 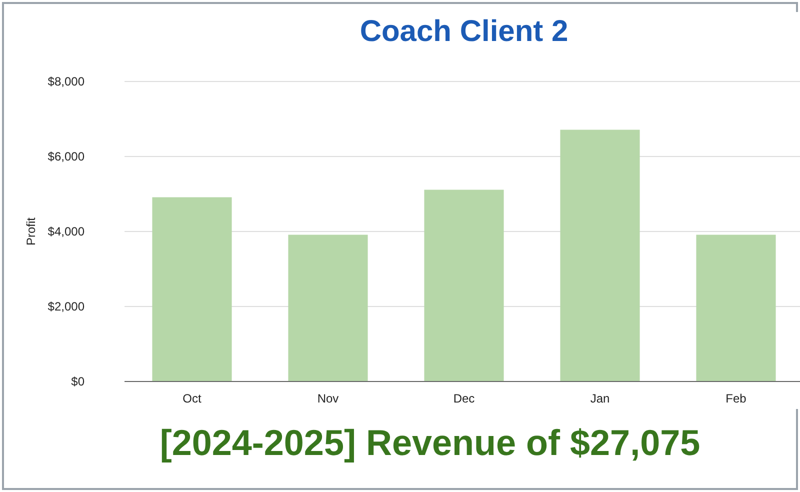 What do you see at coordinates (328, 399) in the screenshot?
I see `x-tick-label: Nov` at bounding box center [328, 399].